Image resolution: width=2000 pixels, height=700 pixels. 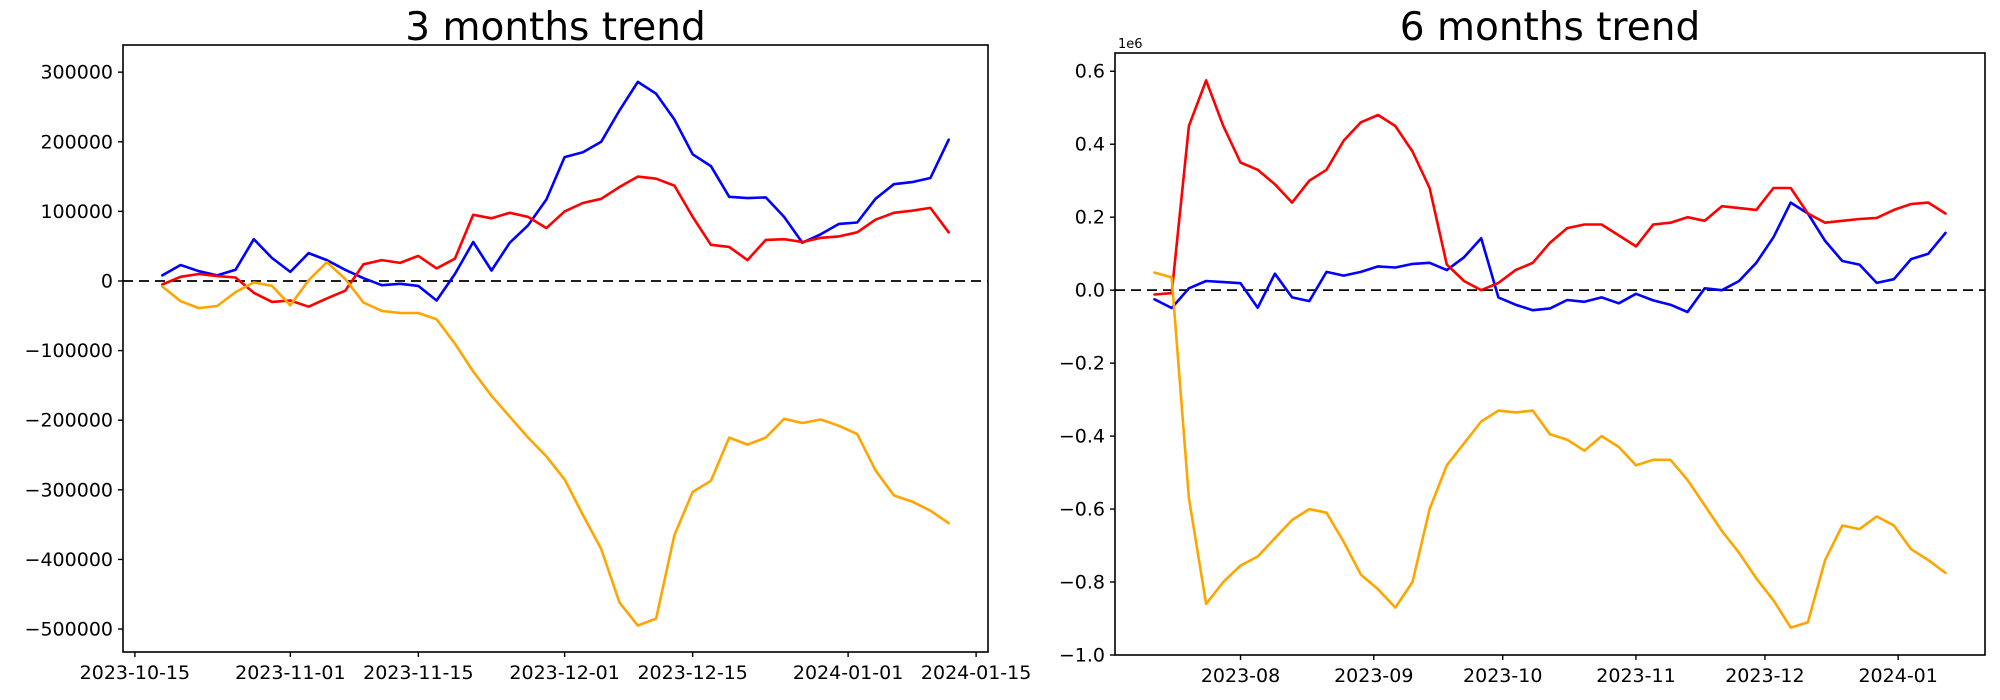 I want to click on y-axis-ticks: 0.6 0.4 0.2 0.0 −0.2 −0.4 −0.6 −0.8 −1.0, so click(x=1087, y=364).